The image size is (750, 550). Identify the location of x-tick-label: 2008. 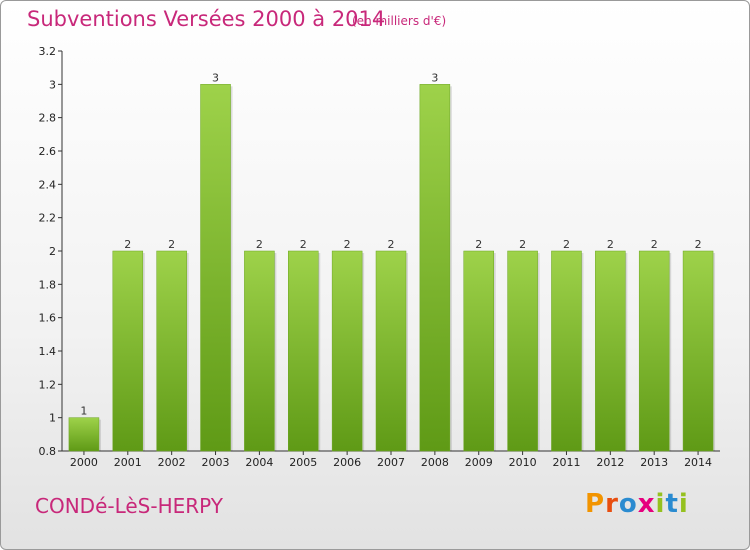
(435, 462).